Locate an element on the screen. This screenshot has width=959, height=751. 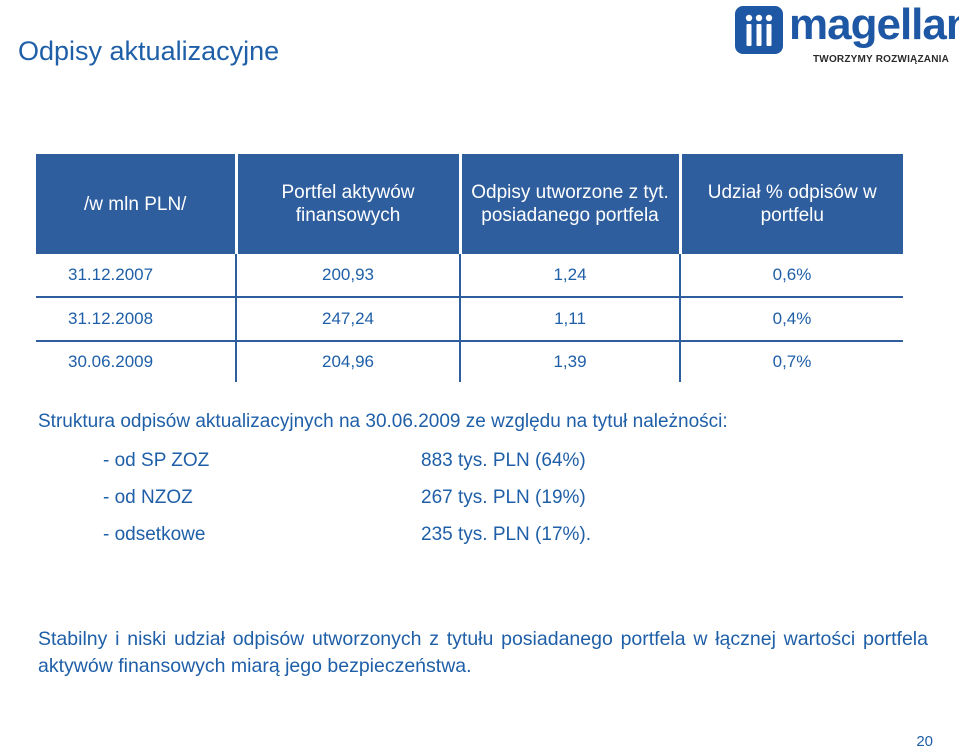
table-row: 31.12.2007 200,93 1,24 0,6% is located at coordinates (469, 275).